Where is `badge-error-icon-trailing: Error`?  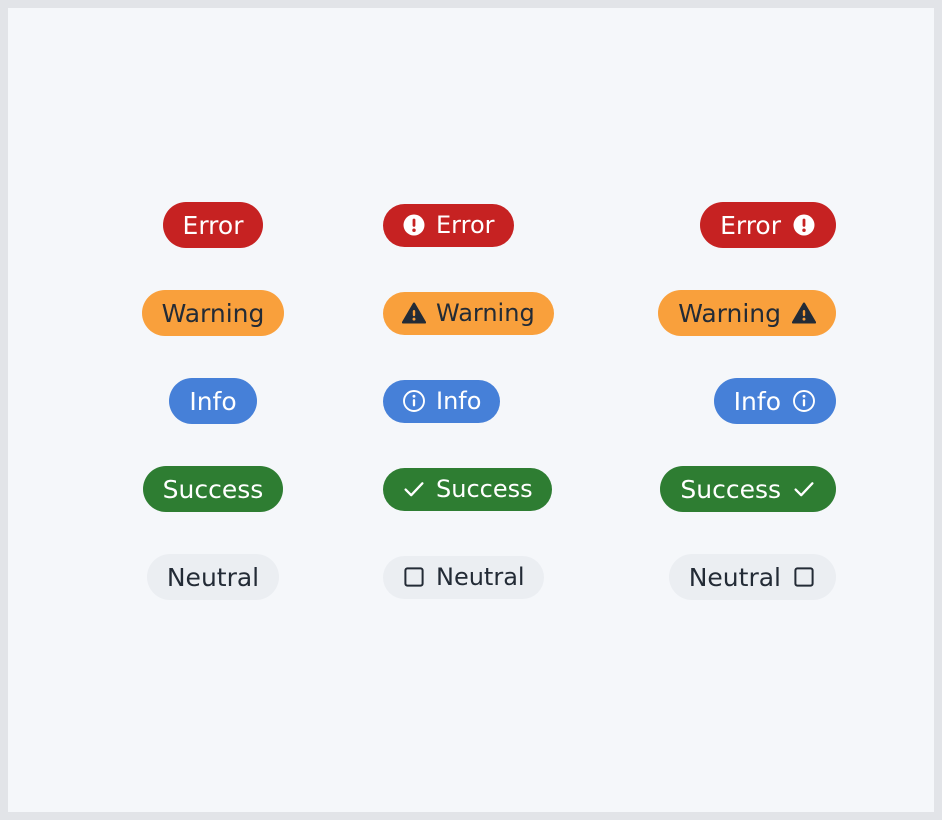
badge-error-icon-trailing: Error is located at coordinates (768, 225).